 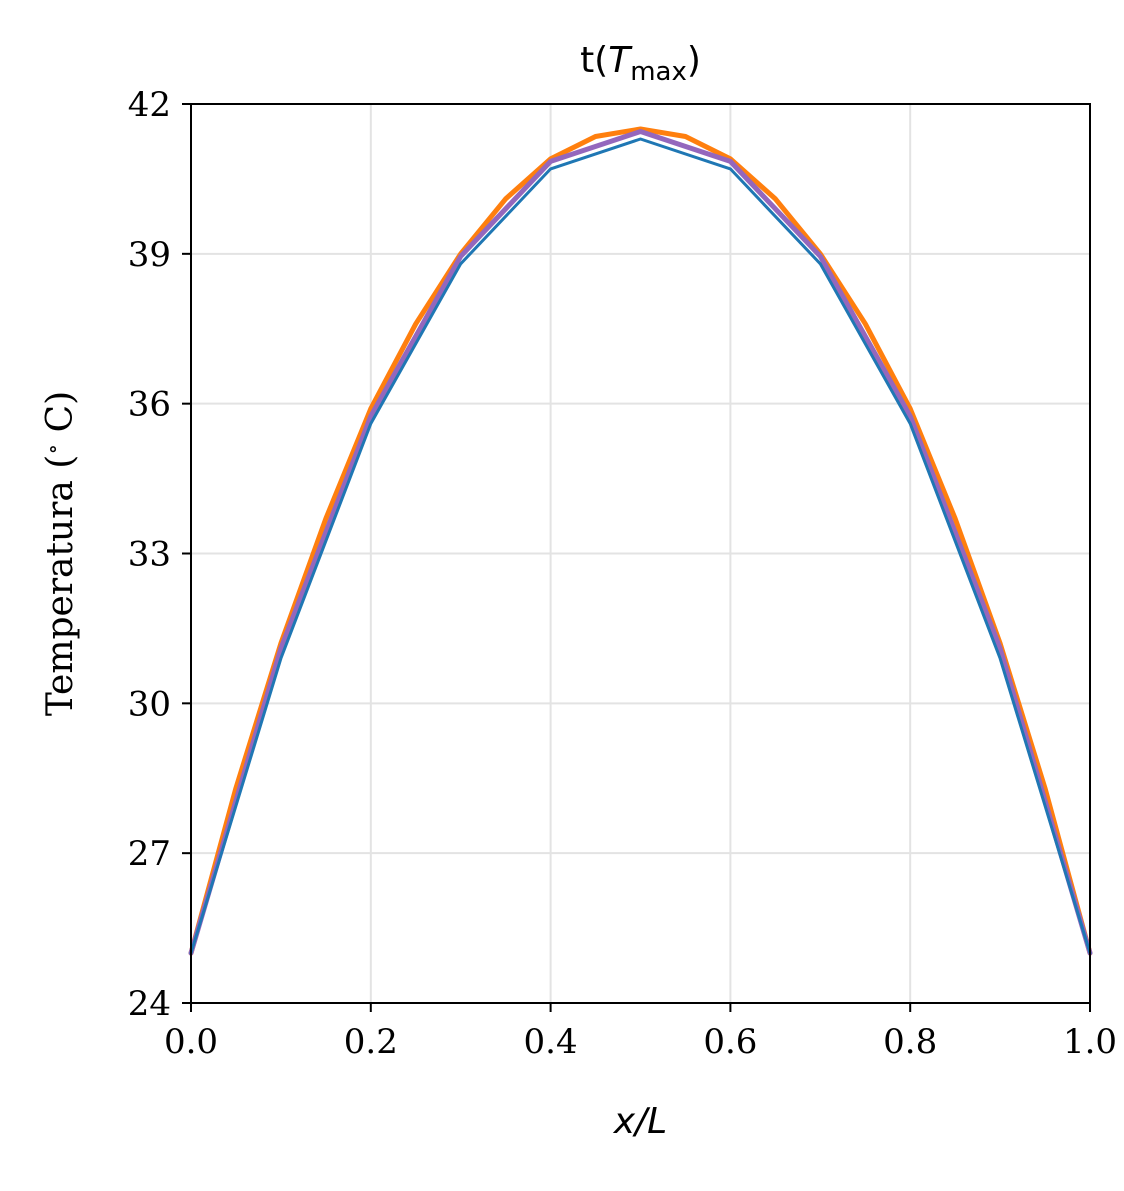 I want to click on y-axis-label-degree: ∘, so click(x=53, y=449).